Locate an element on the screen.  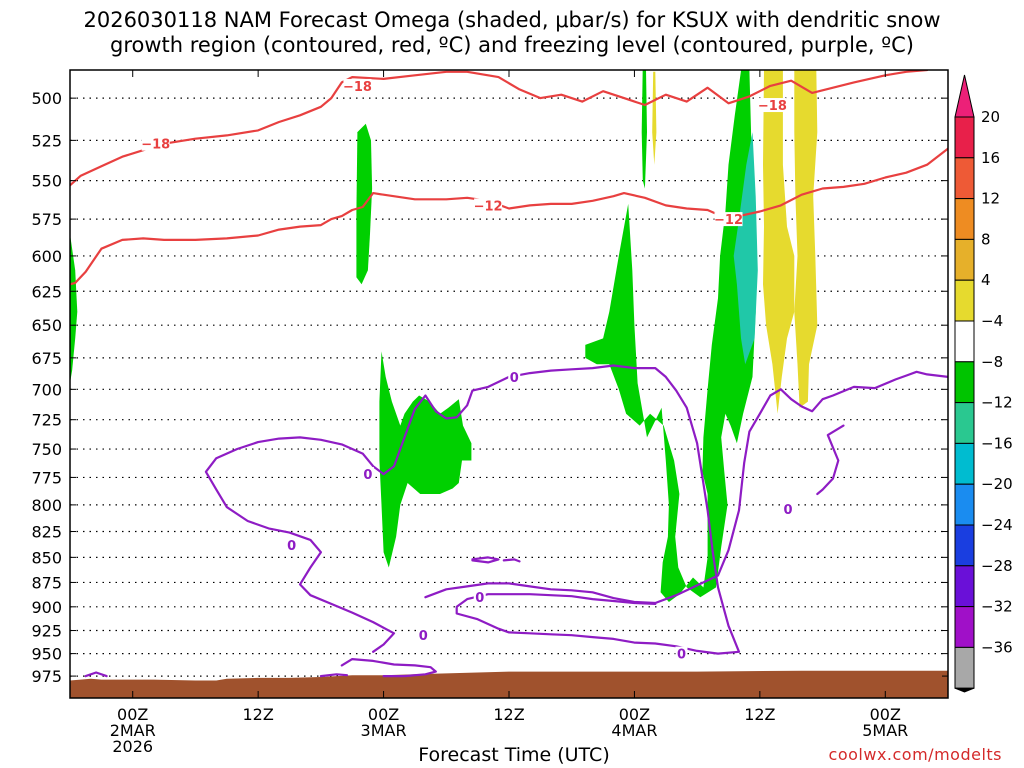
xtick-label-4-0: 00Z is located at coordinates (634, 714).